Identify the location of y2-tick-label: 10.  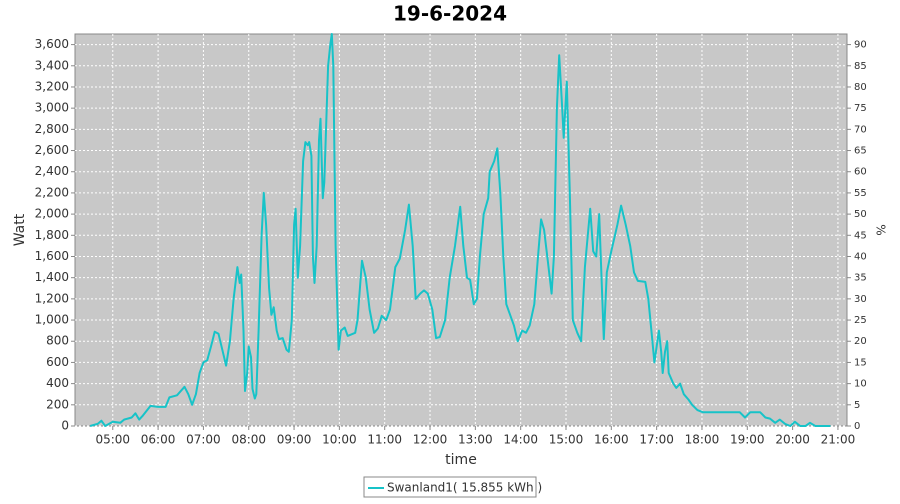
(860, 384).